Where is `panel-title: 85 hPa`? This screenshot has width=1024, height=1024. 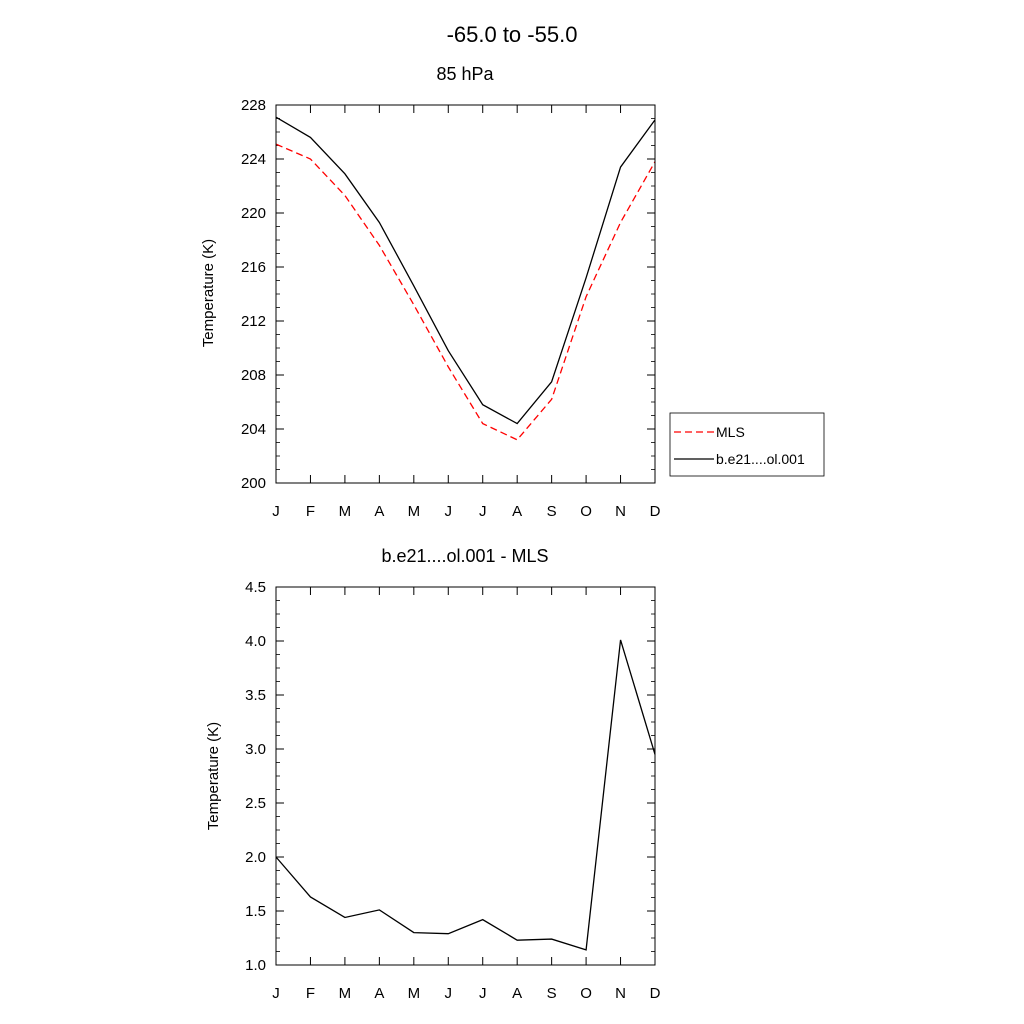 panel-title: 85 hPa is located at coordinates (465, 74).